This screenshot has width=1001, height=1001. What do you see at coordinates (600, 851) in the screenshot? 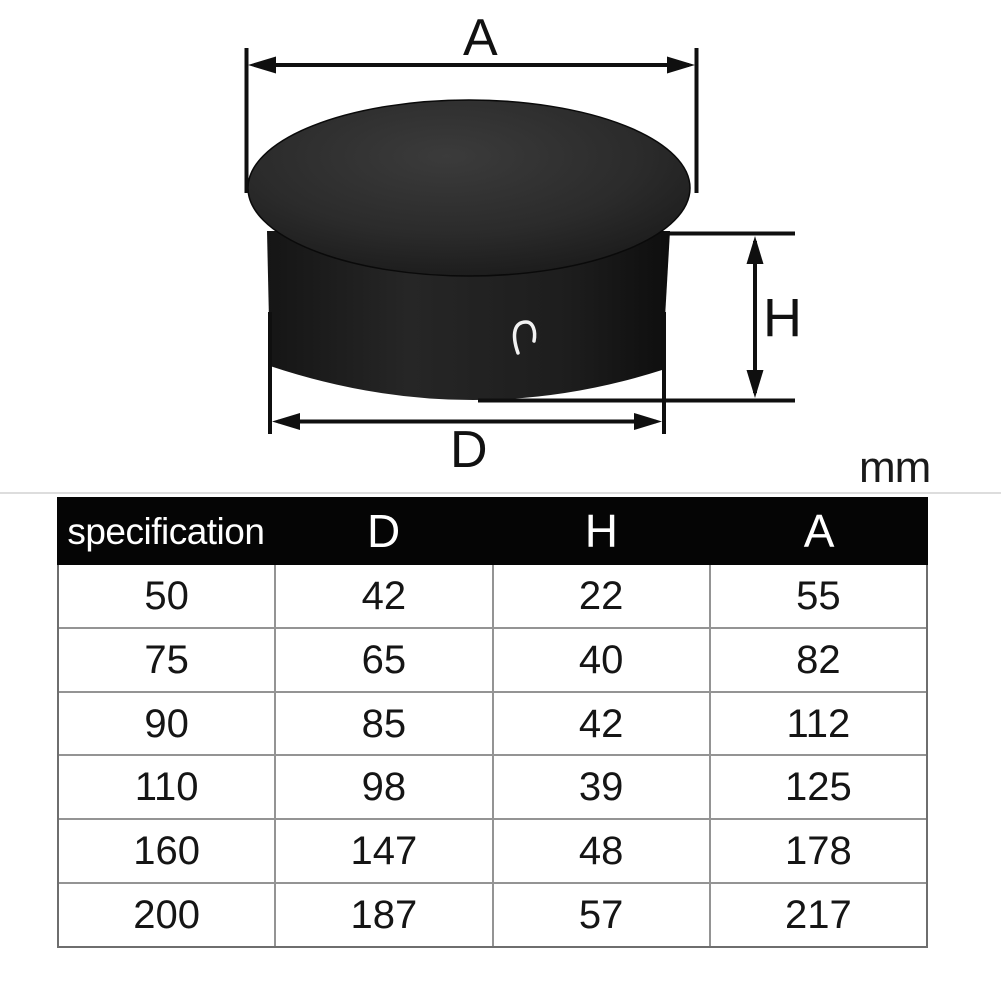
I see `cell-h: 48` at bounding box center [600, 851].